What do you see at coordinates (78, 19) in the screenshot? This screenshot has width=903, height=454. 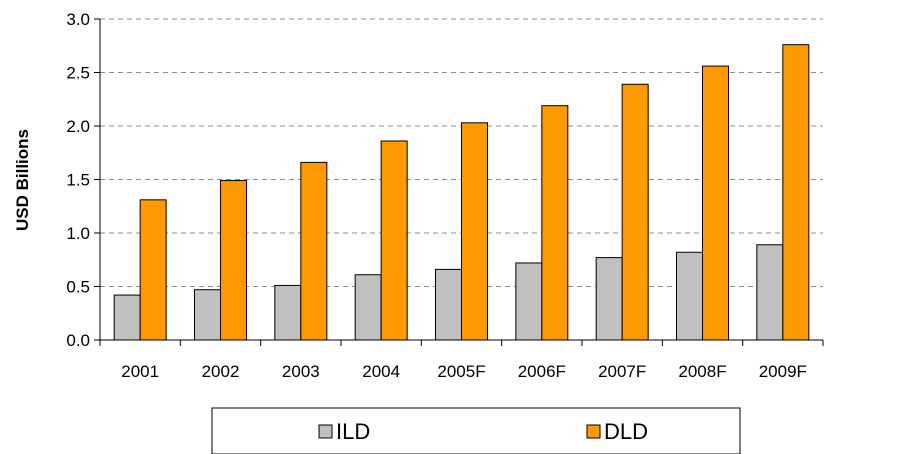 I see `y-tick-label: 3.0` at bounding box center [78, 19].